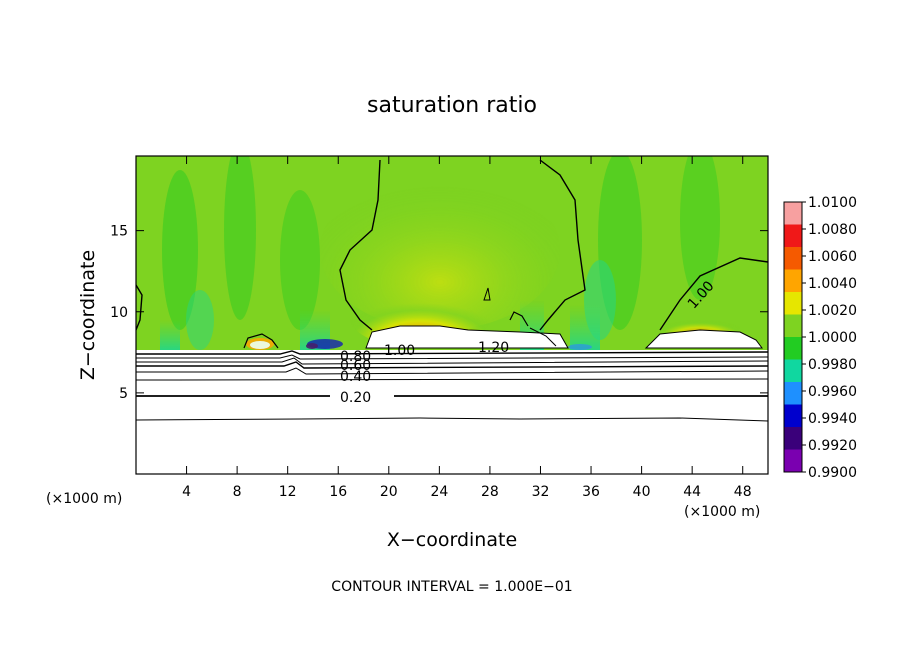 The image size is (904, 654). What do you see at coordinates (288, 492) in the screenshot?
I see `x-tick-label: 12` at bounding box center [288, 492].